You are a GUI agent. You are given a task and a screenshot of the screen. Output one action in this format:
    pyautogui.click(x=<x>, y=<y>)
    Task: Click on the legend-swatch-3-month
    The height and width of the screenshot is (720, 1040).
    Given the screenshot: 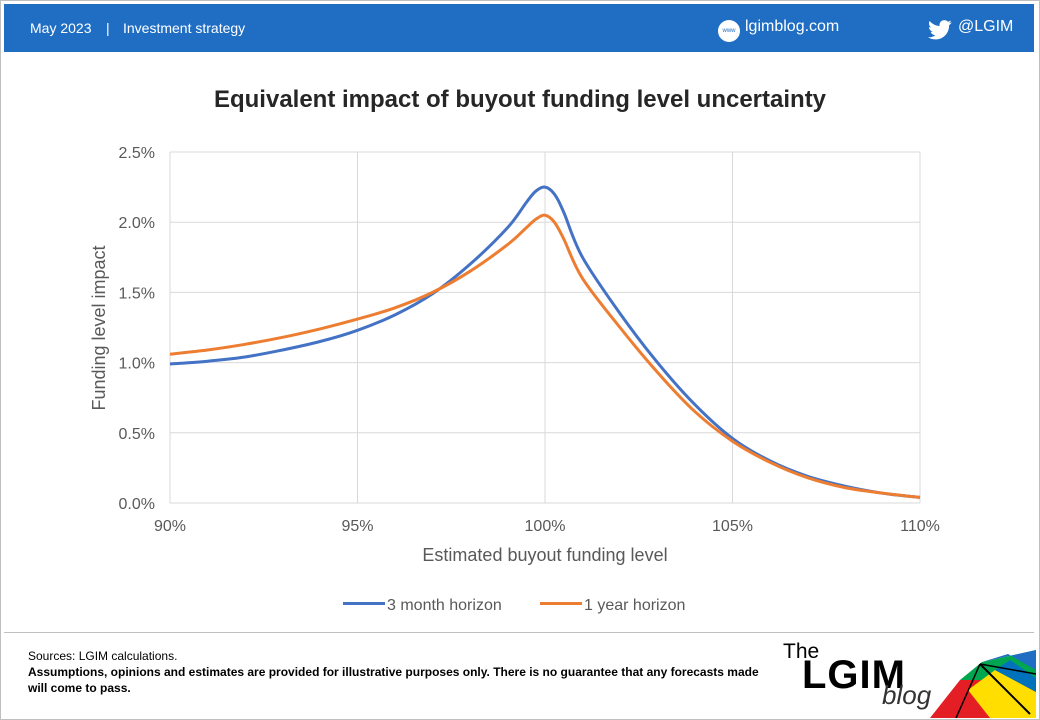 What is the action you would take?
    pyautogui.click(x=364, y=604)
    